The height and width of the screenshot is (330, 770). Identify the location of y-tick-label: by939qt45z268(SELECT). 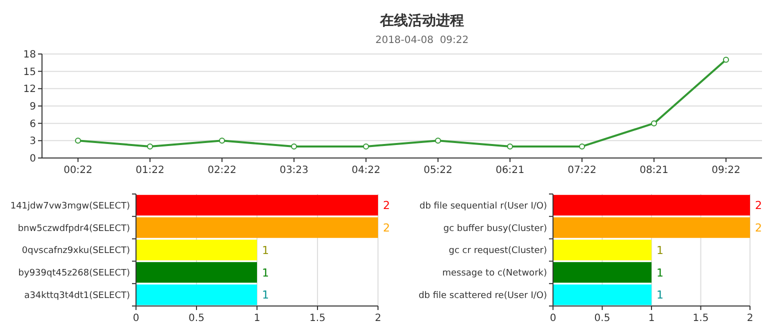
(74, 273).